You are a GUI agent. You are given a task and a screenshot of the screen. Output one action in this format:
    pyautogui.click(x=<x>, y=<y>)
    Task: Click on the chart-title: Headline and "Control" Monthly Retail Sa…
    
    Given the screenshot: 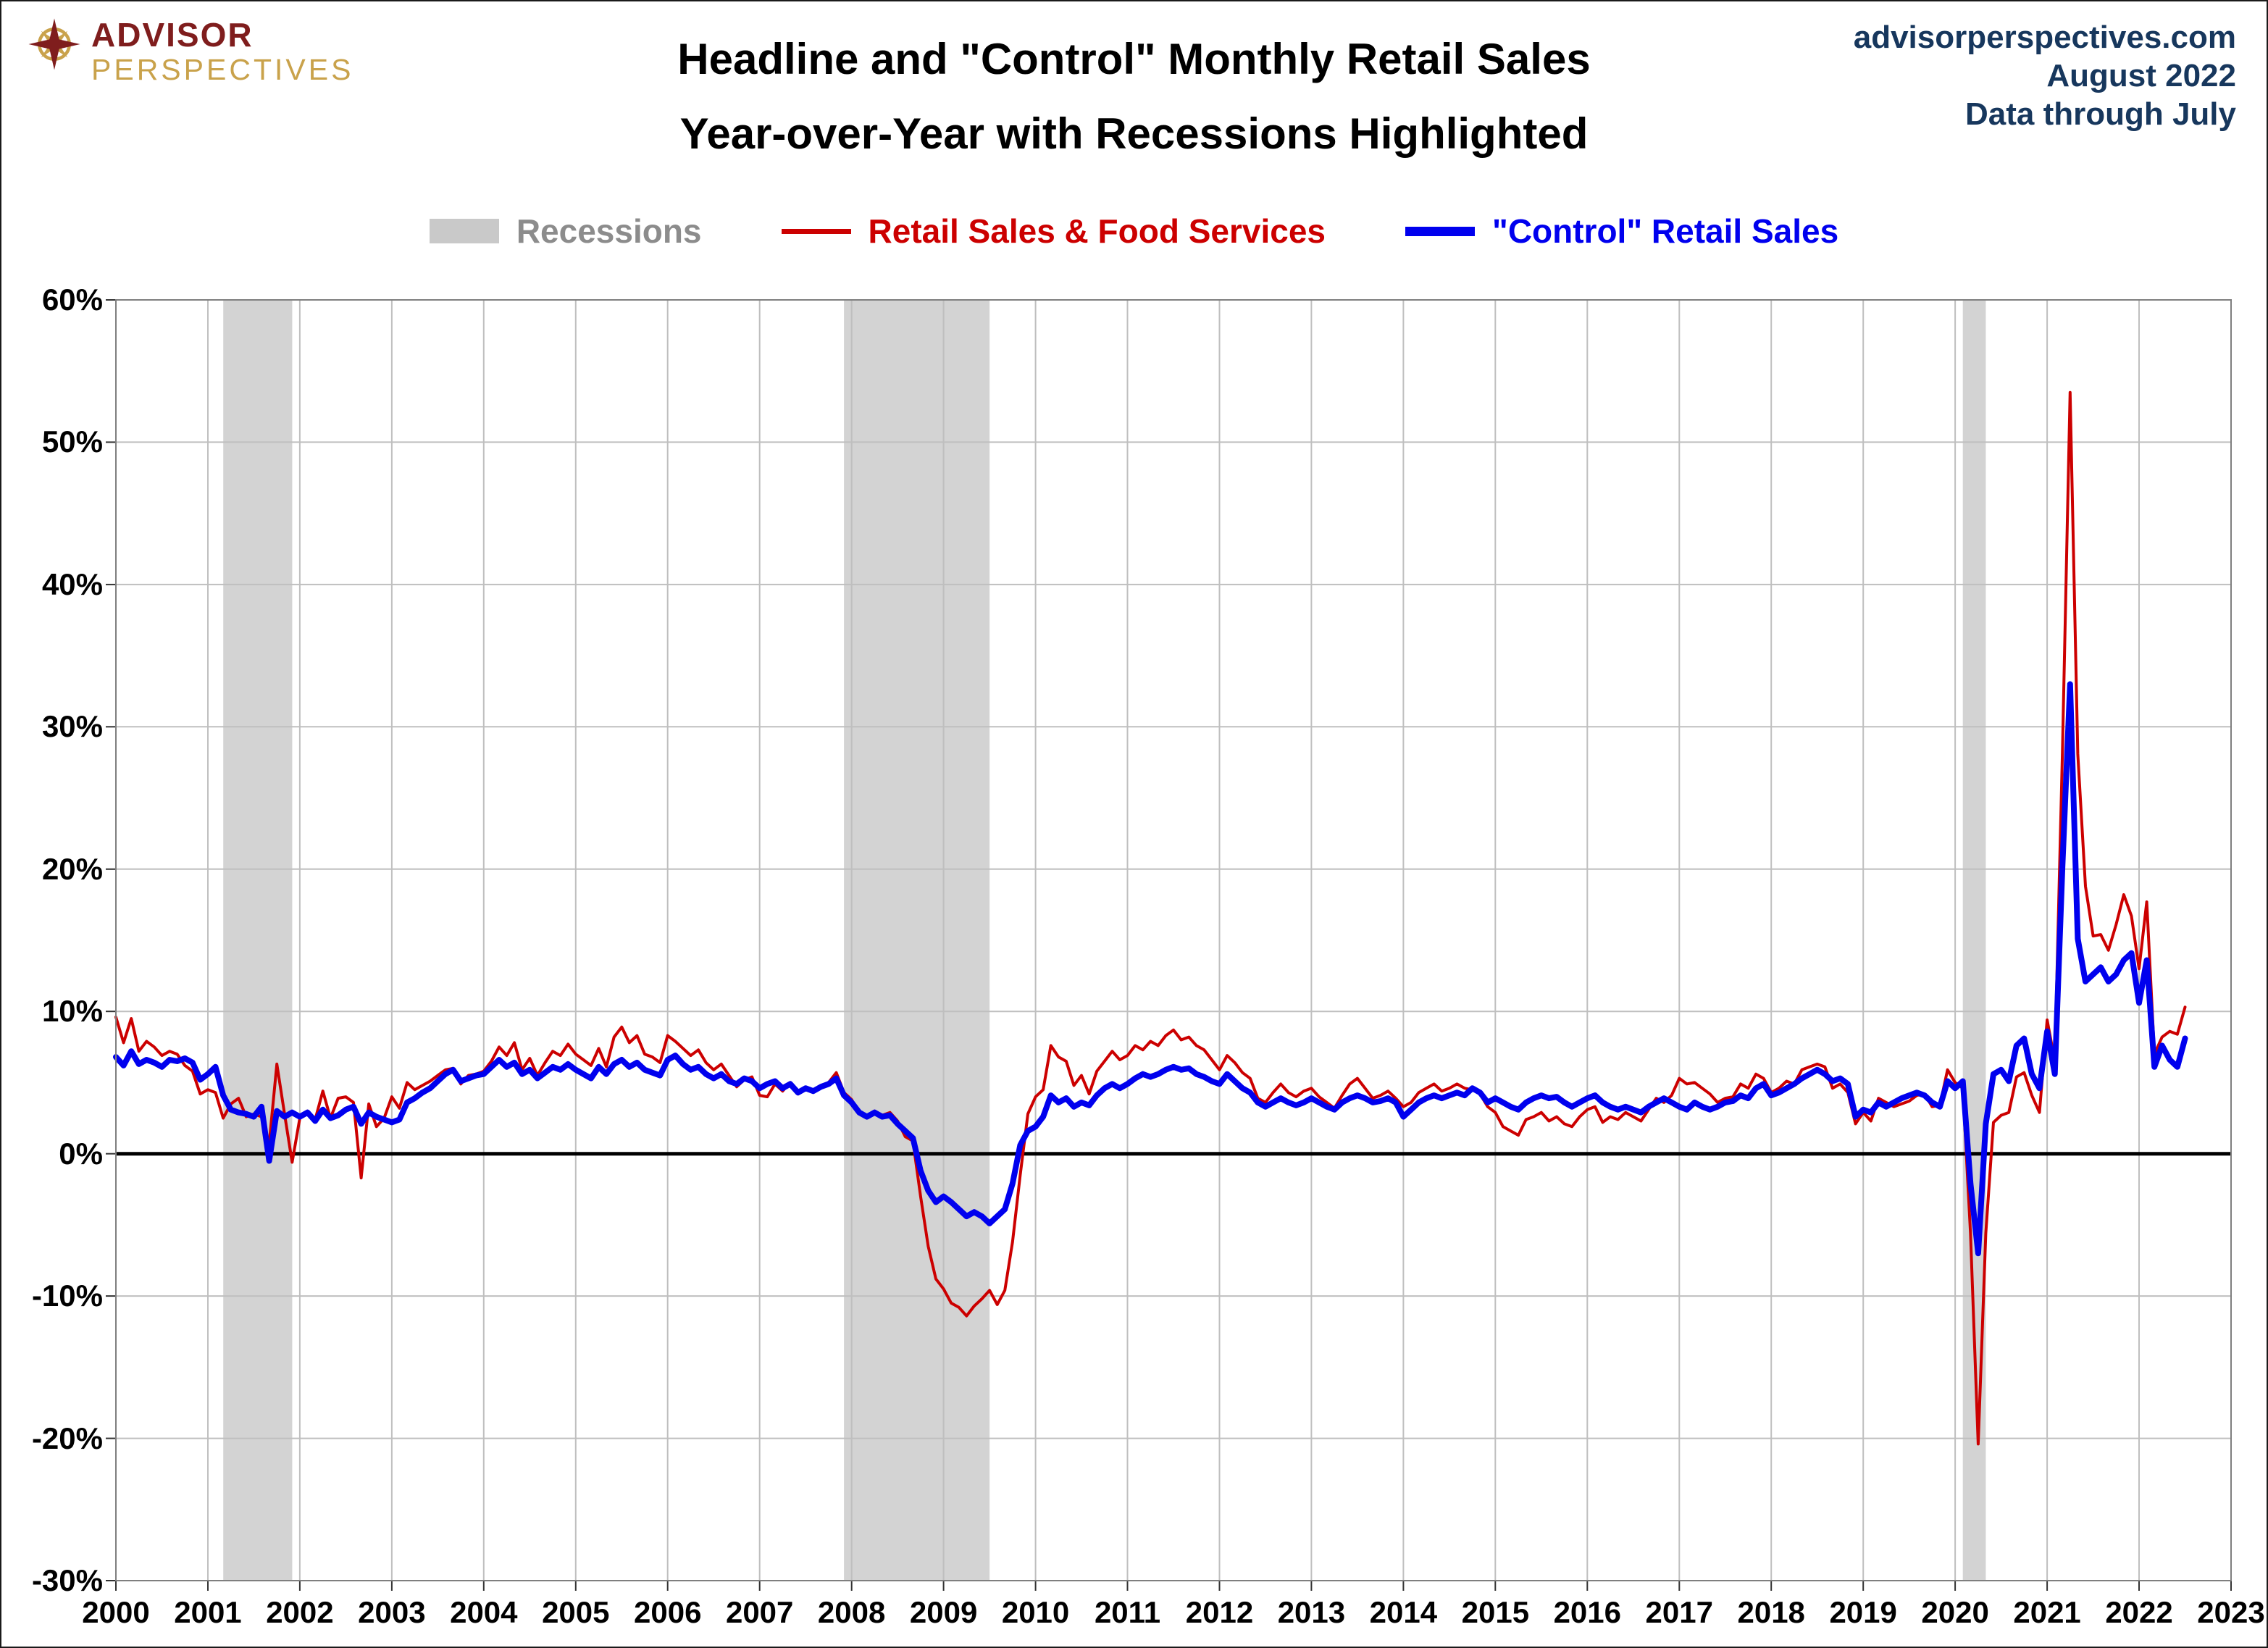 What is the action you would take?
    pyautogui.click(x=1134, y=96)
    